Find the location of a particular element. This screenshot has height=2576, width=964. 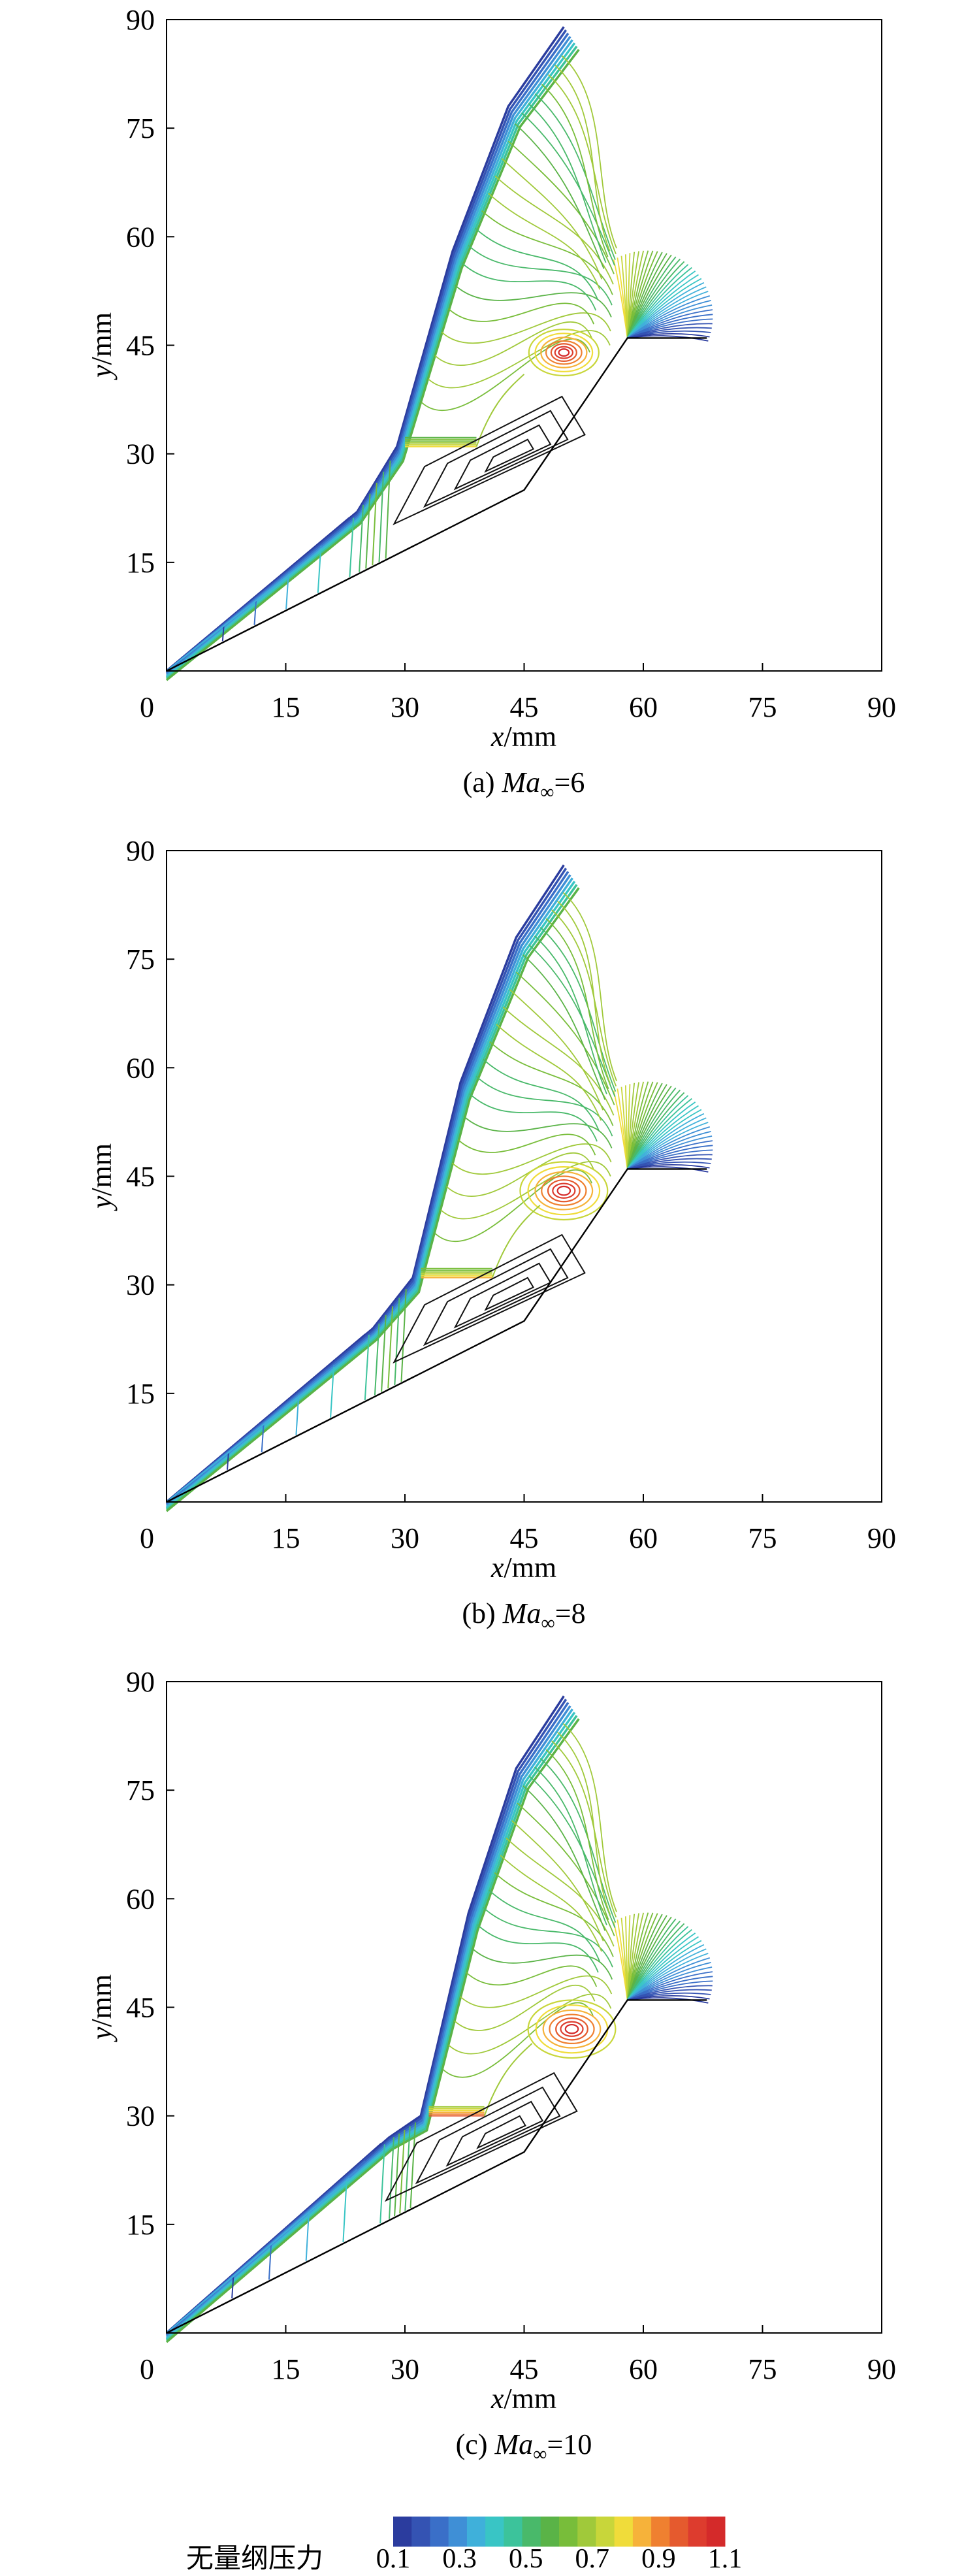

colorbar-swatches is located at coordinates (559, 2532).